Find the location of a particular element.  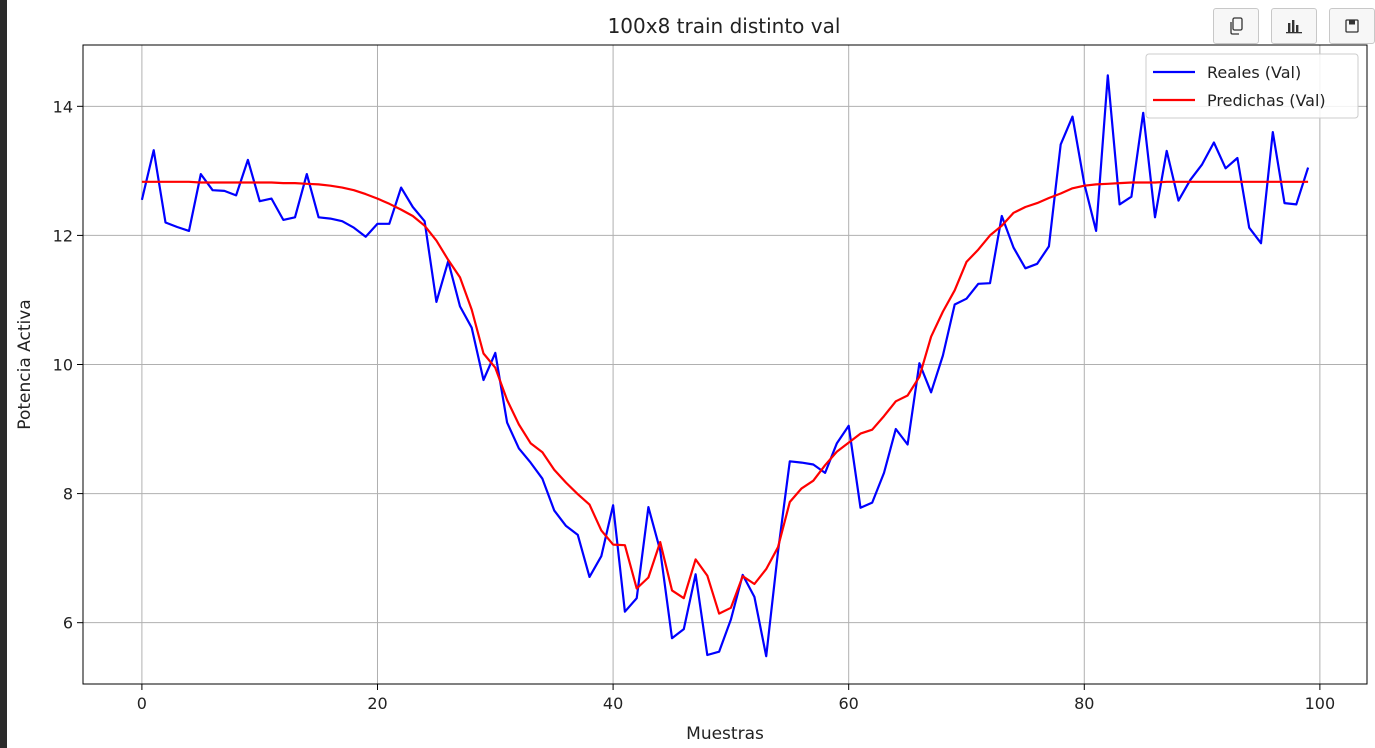

y-axis-label: Potencia Activa is located at coordinates (25, 364).